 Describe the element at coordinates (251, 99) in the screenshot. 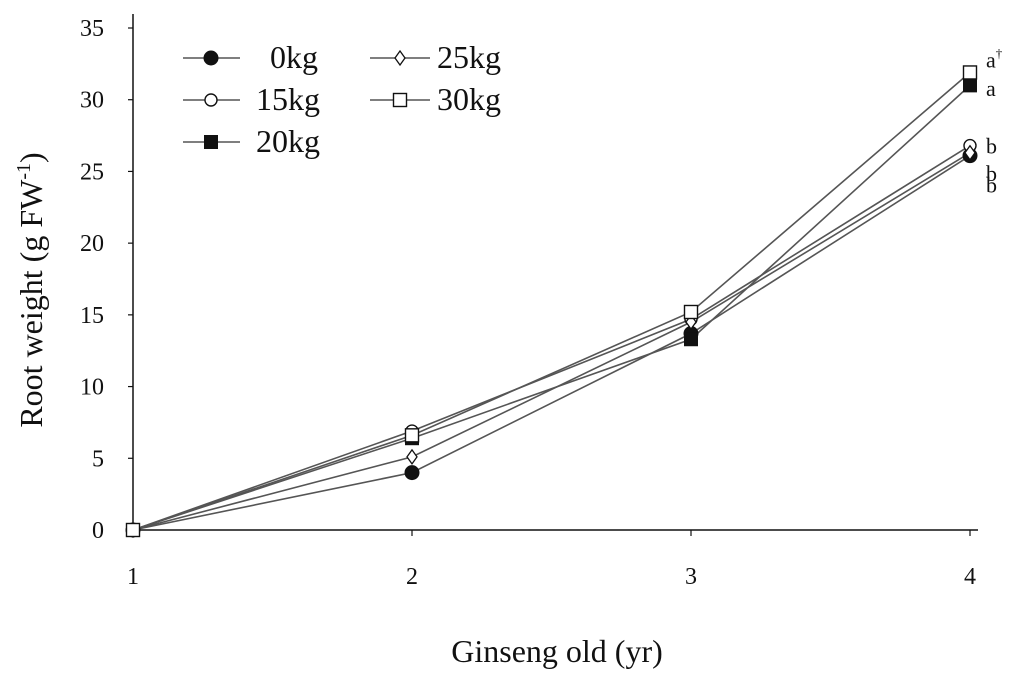

I see `legend-item-15kg: 15kg` at that location.